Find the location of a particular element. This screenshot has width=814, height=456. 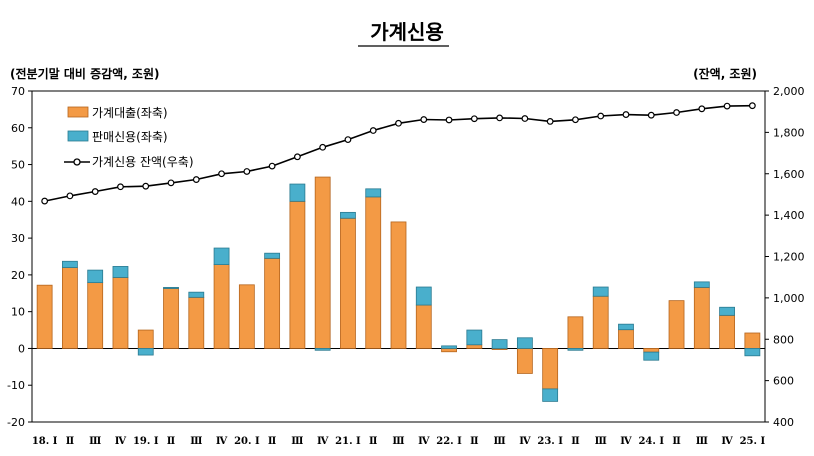

left-axis-unit: (전분기말 대비 증감액, 조원) is located at coordinates (85, 73).